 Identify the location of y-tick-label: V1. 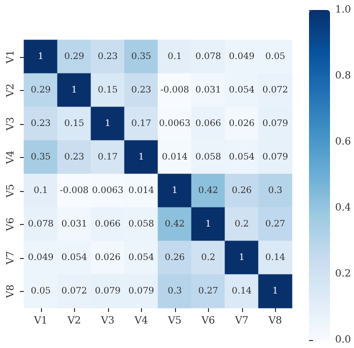
(11, 57).